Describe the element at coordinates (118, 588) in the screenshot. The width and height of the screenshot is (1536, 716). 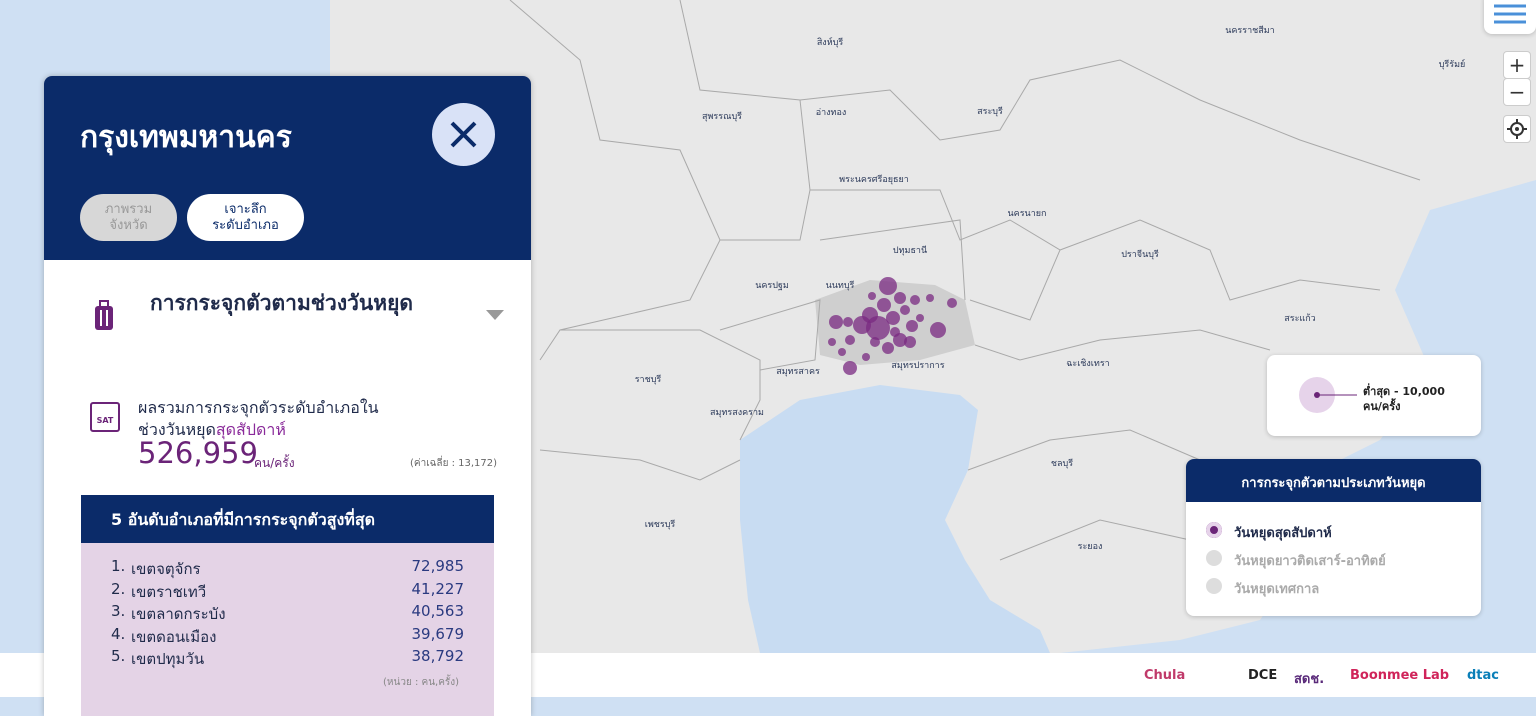
I see `rank: 2.` at that location.